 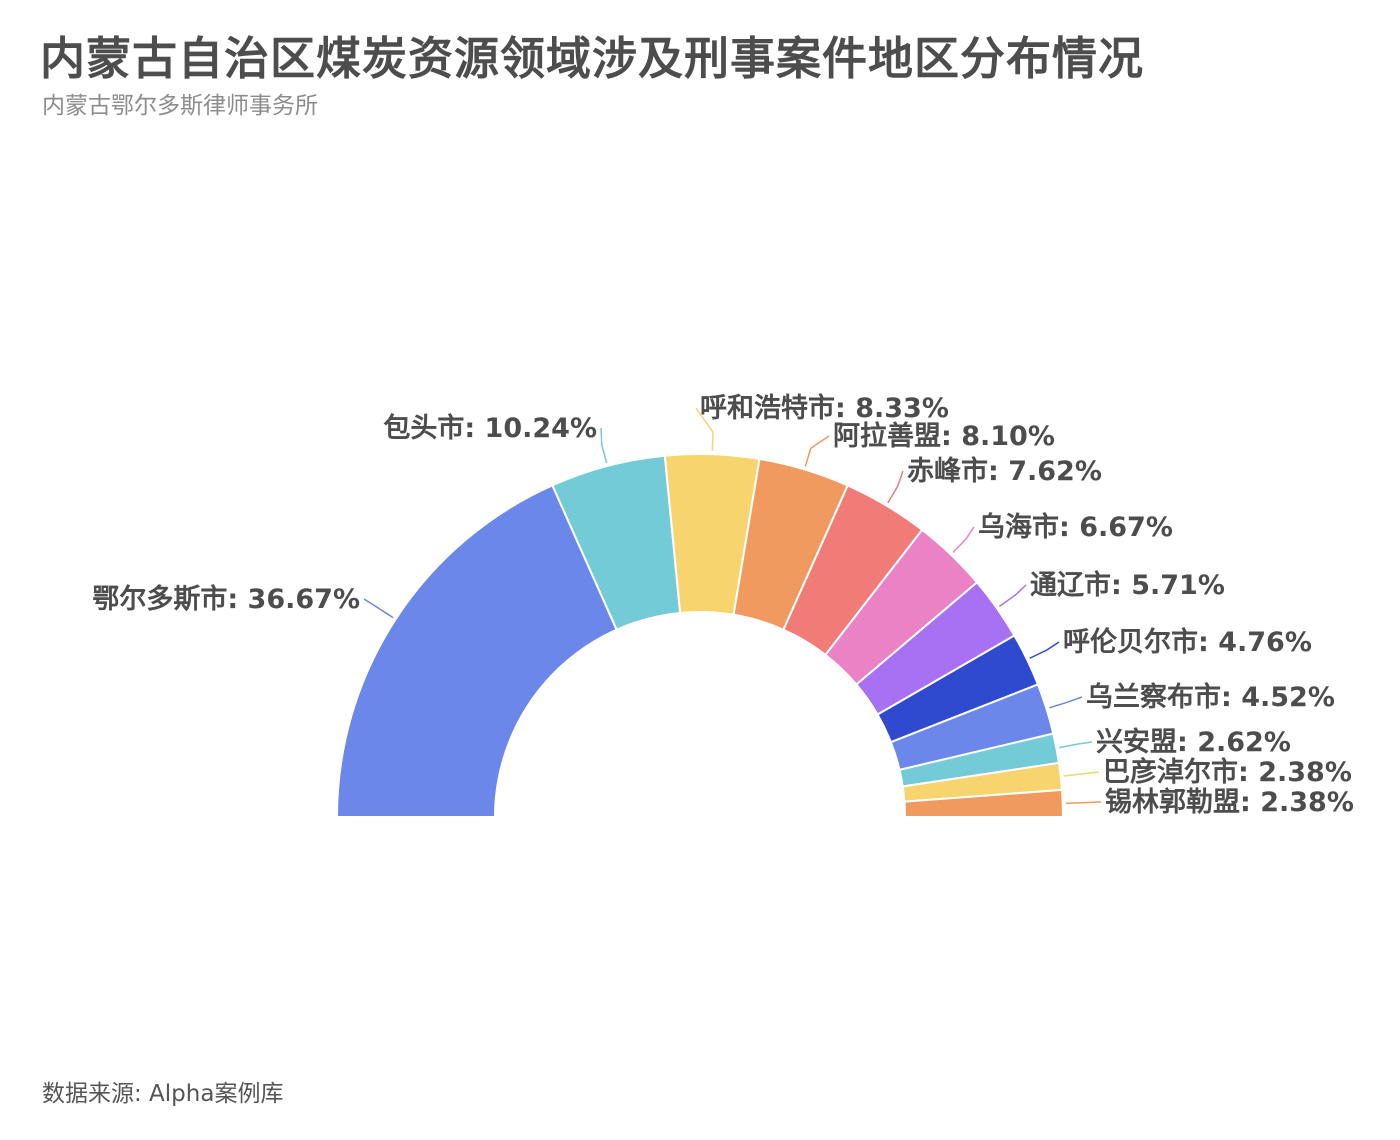 What do you see at coordinates (824, 408) in the screenshot?
I see `slice-label-3: 呼和浩特市: 8.33%` at bounding box center [824, 408].